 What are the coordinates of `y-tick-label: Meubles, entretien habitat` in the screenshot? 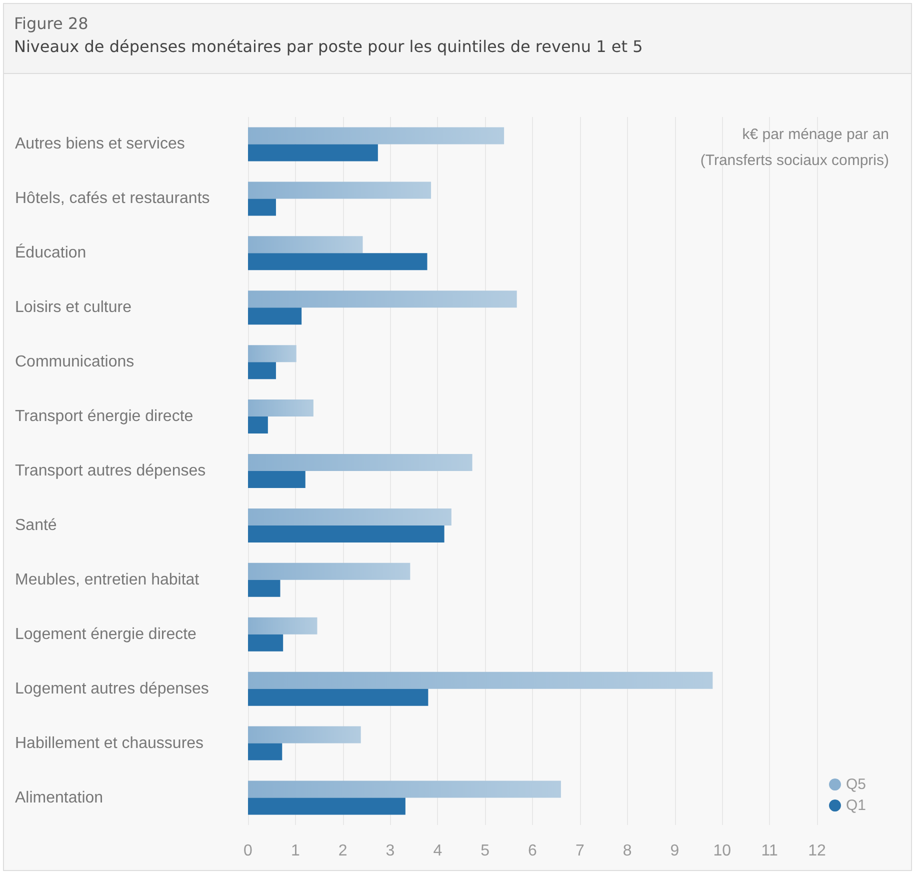 It's located at (107, 579).